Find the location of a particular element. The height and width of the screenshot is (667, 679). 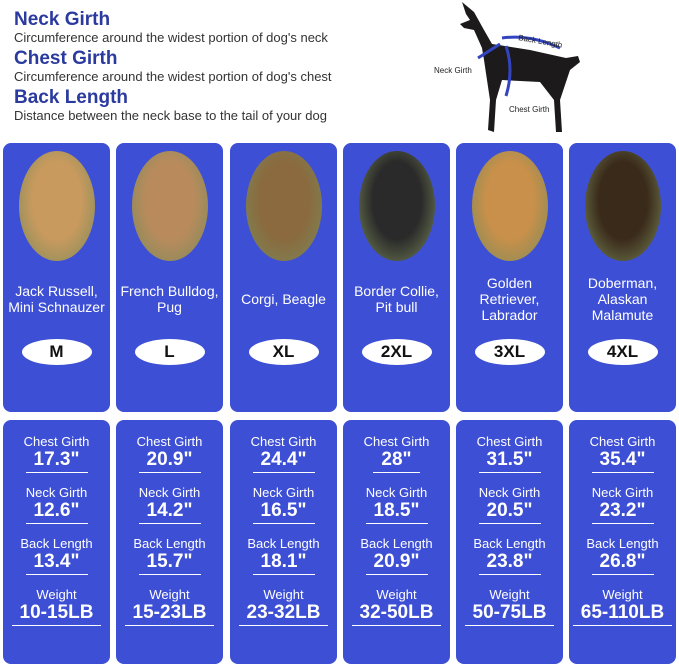

doberman-silhouette is located at coordinates (520, 67).